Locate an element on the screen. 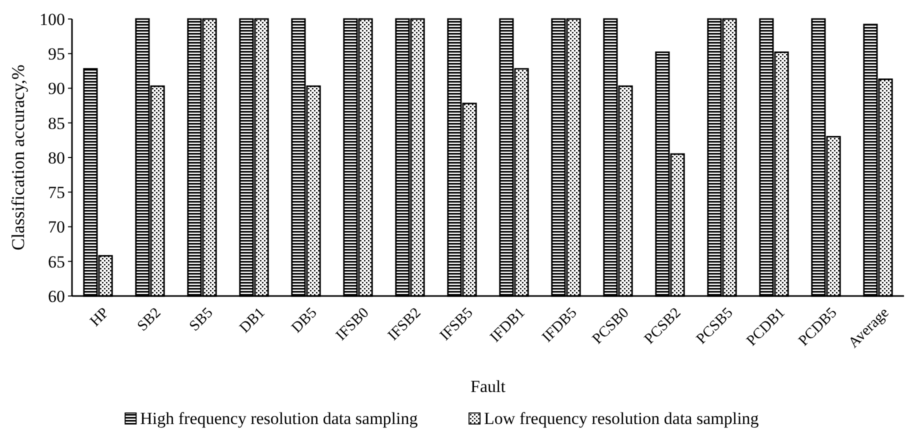 The height and width of the screenshot is (438, 920). x-tick-label: DB1 is located at coordinates (252, 320).